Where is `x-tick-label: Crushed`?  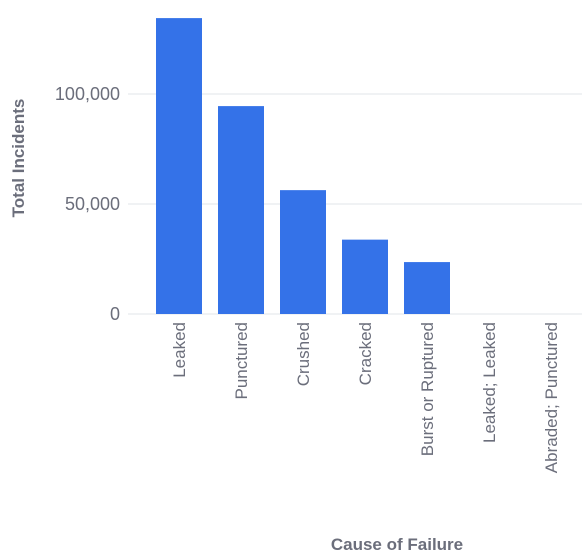
x-tick-label: Crushed is located at coordinates (303, 354).